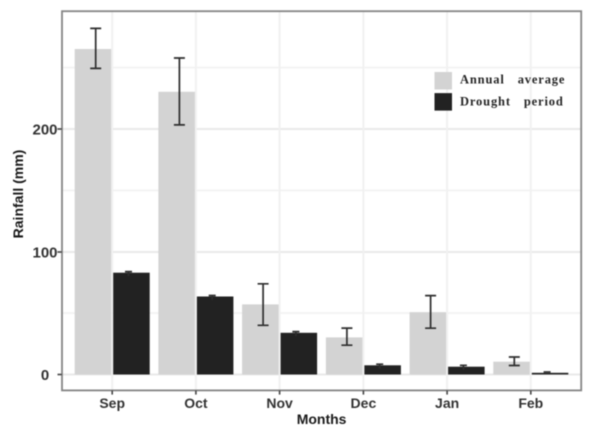 The height and width of the screenshot is (438, 600). What do you see at coordinates (322, 419) in the screenshot?
I see `svg-text: Months` at bounding box center [322, 419].